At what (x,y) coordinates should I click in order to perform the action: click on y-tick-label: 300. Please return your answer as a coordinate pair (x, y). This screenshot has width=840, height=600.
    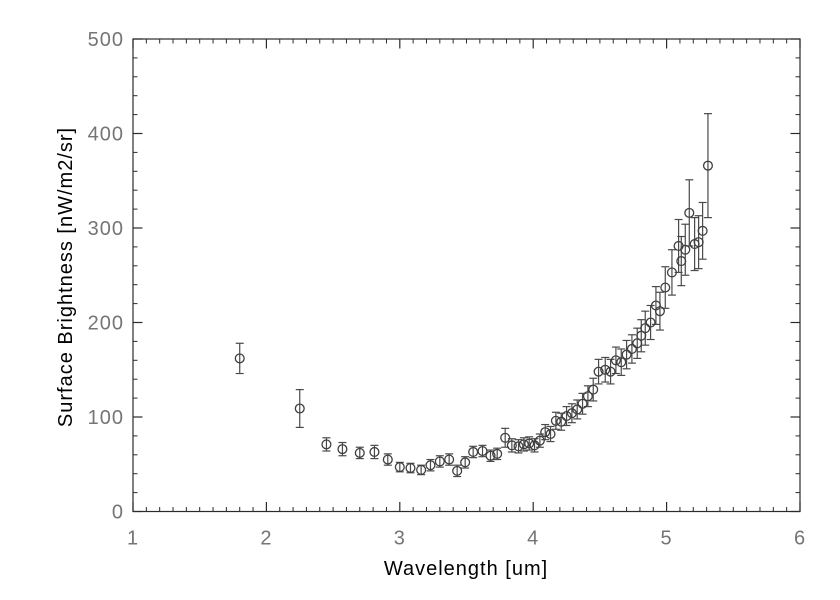
    Looking at the image, I should click on (106, 229).